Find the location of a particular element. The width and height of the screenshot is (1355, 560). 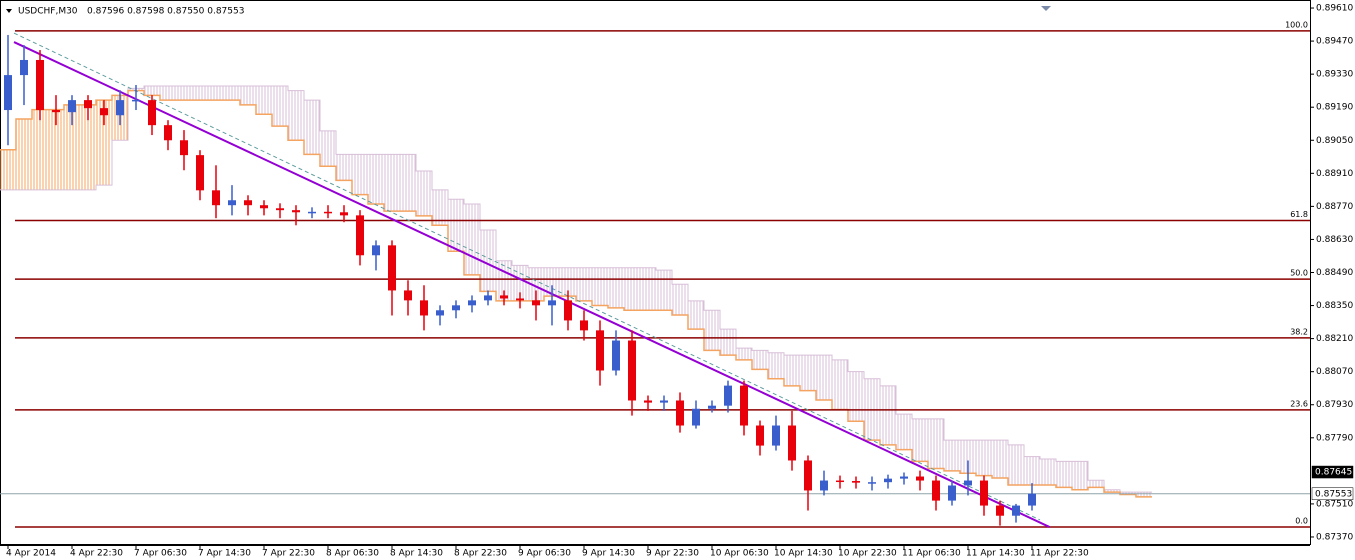

fib-label: 61.8 is located at coordinates (1299, 214).